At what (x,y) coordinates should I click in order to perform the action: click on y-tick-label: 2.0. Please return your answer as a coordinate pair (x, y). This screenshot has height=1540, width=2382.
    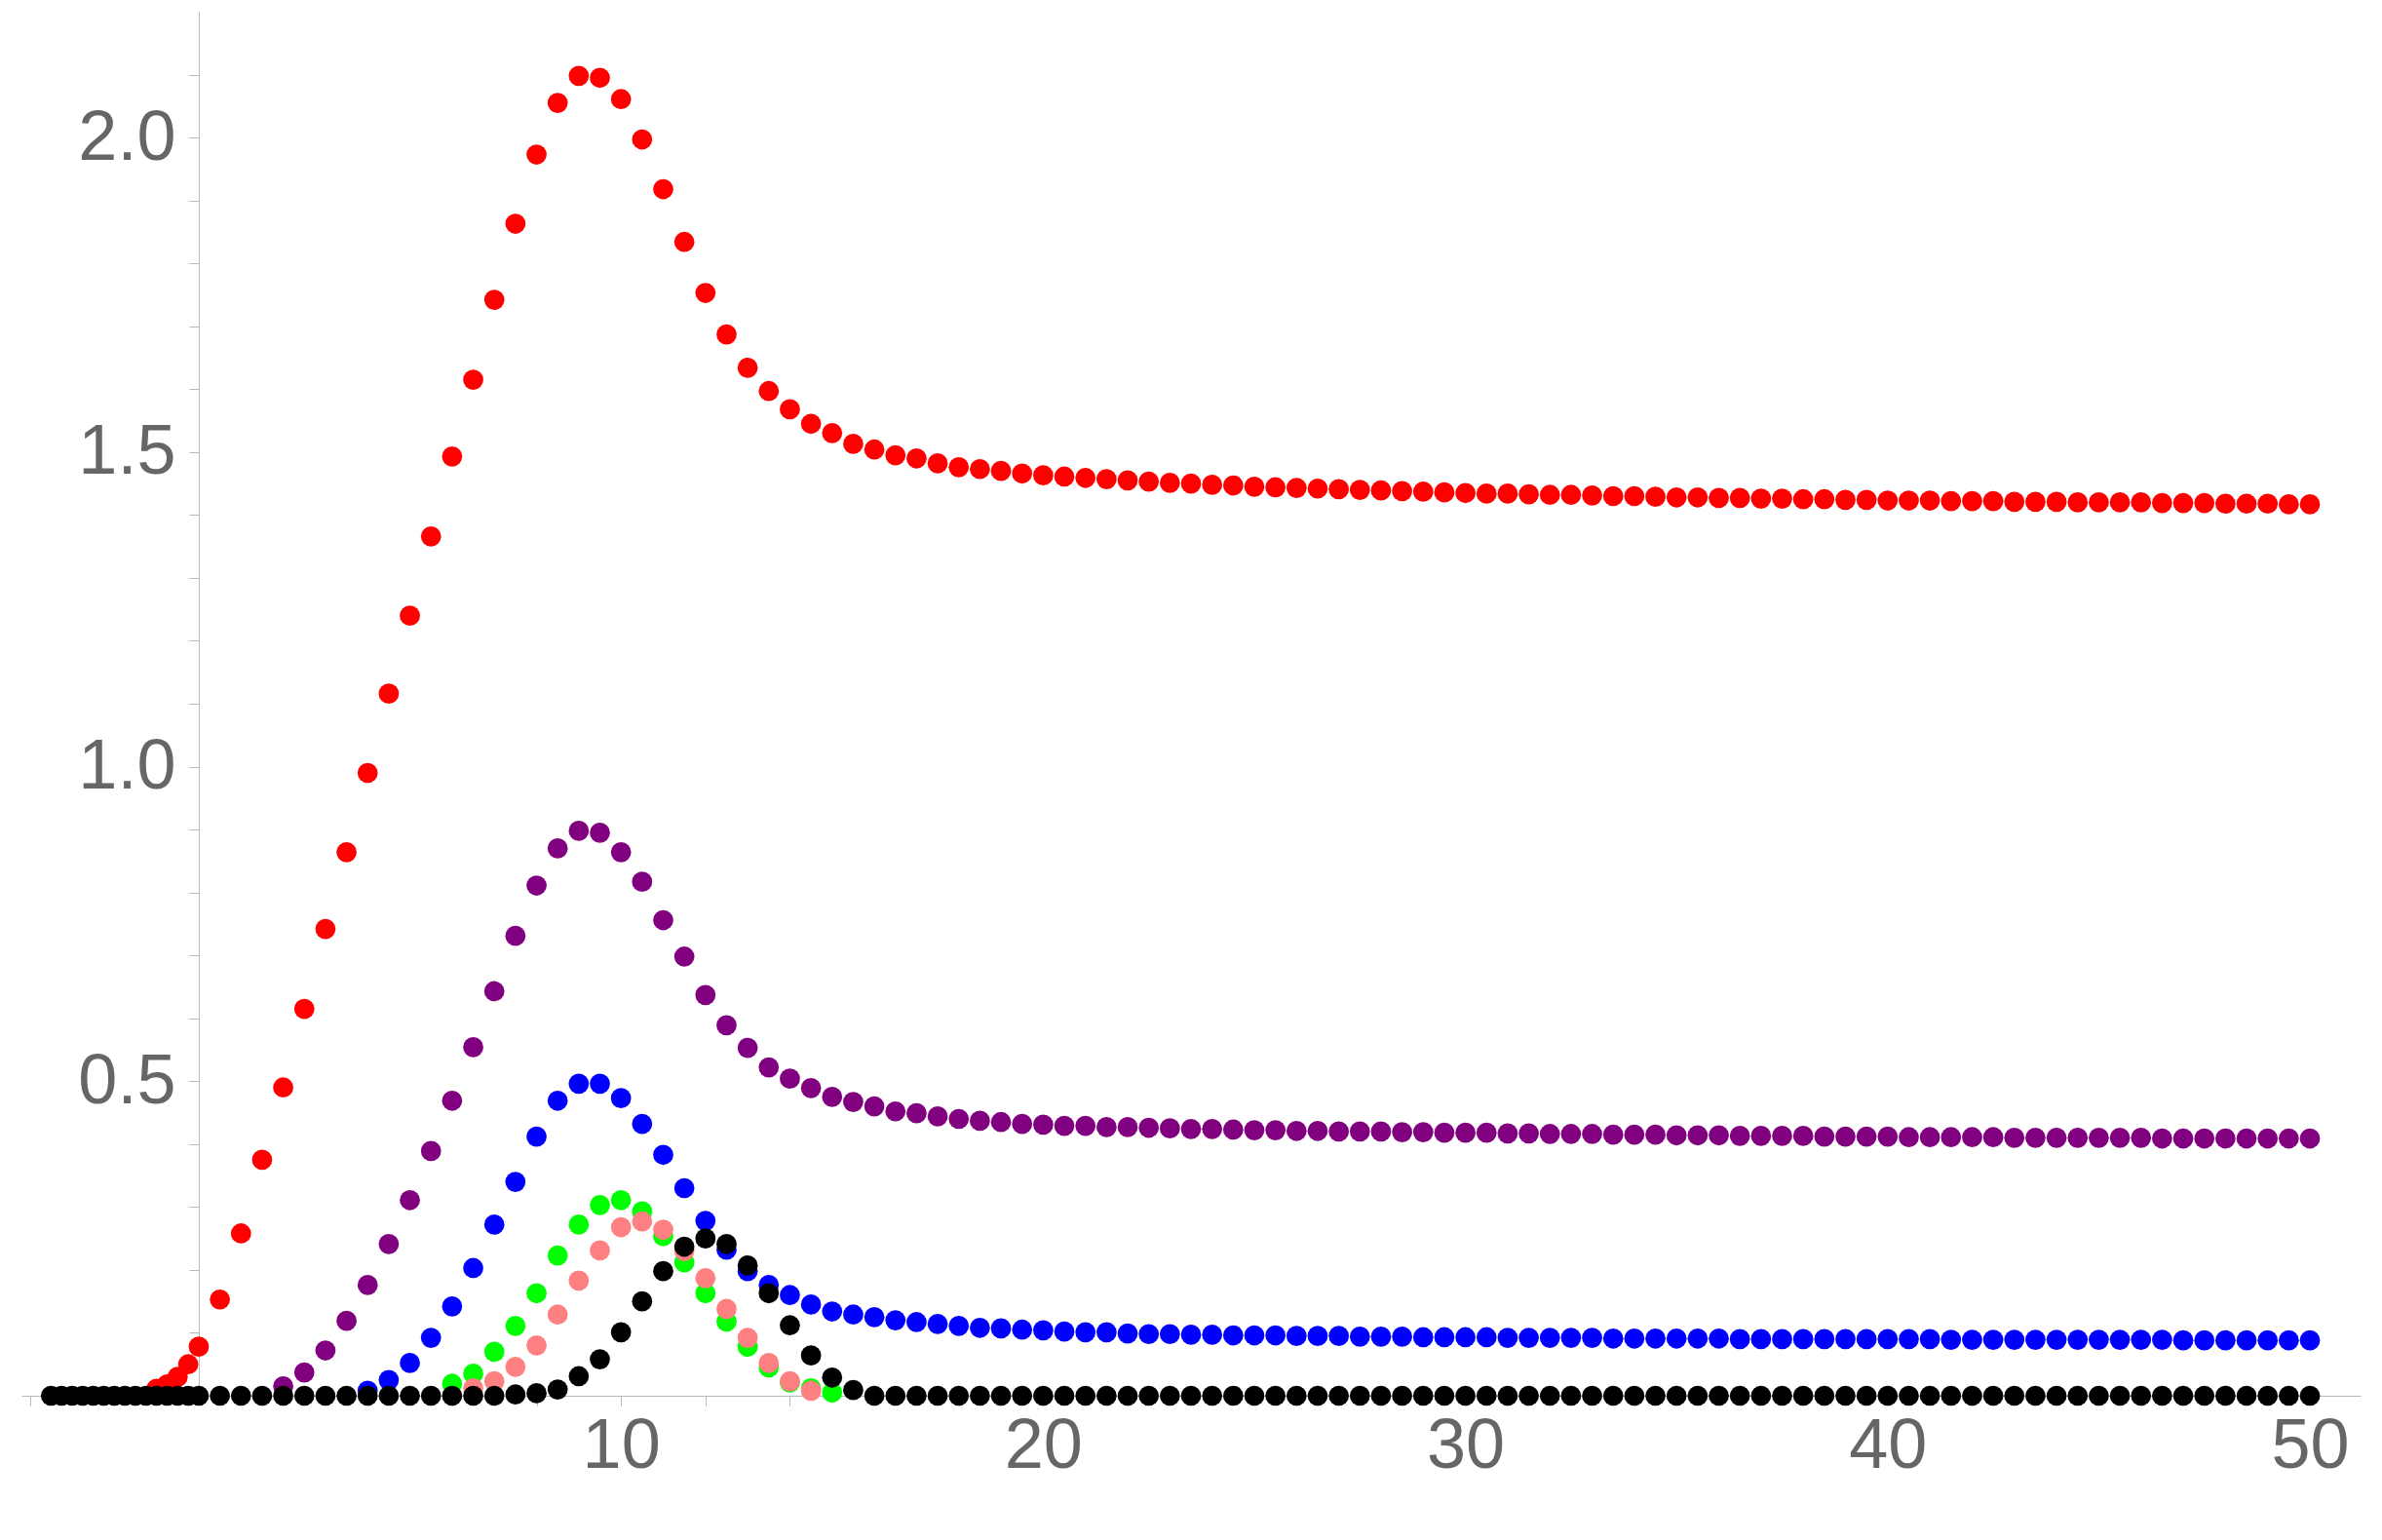
    Looking at the image, I should click on (127, 135).